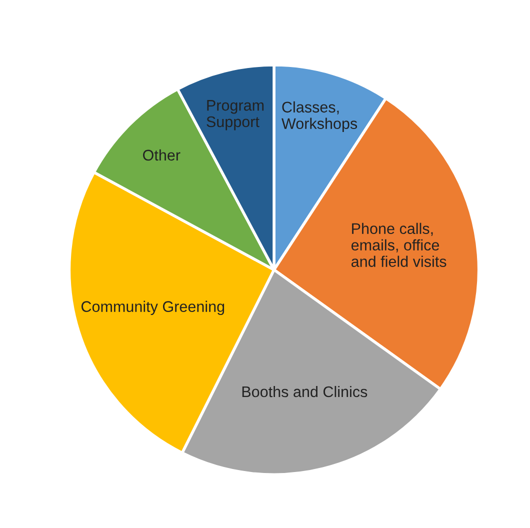 This screenshot has width=530, height=528. Describe the element at coordinates (398, 244) in the screenshot. I see `slice-label: Phone calls, emails, office and field visits` at that location.